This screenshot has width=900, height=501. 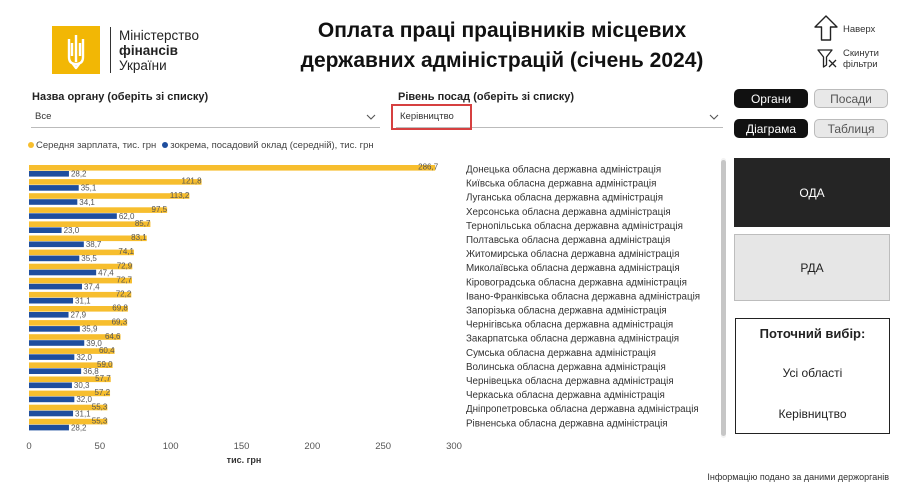 I want to click on data-label-base: 37,4, so click(x=92, y=286).